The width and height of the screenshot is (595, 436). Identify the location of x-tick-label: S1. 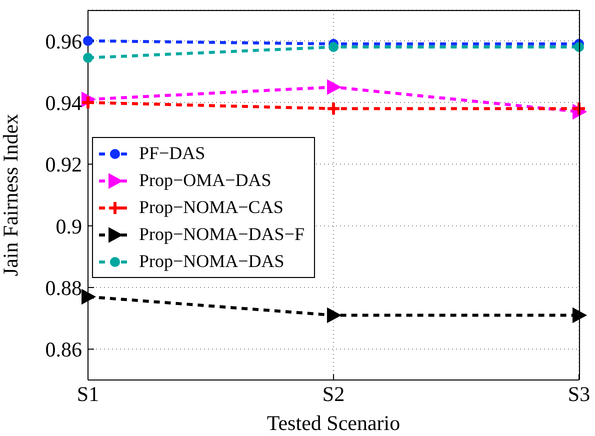
(88, 394).